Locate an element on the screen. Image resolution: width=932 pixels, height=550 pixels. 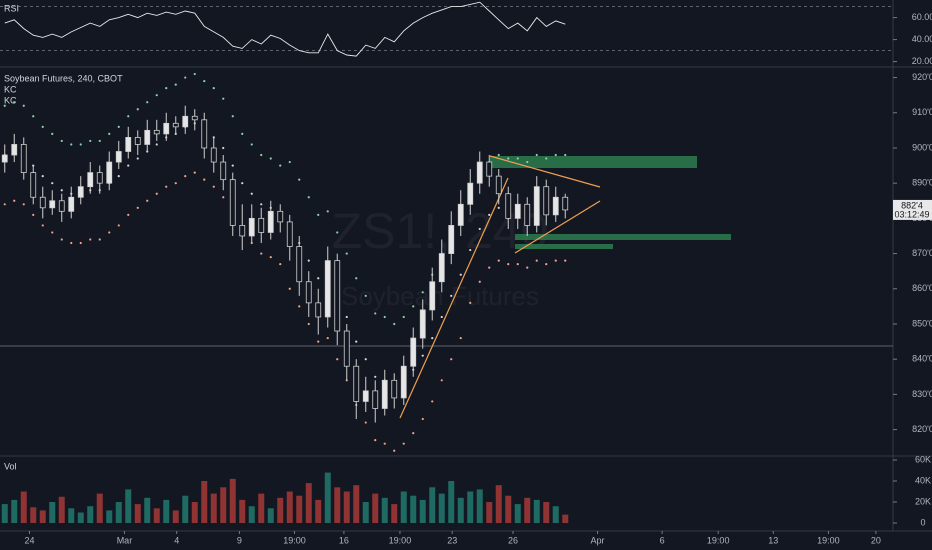
x-tick-label: 16 is located at coordinates (344, 540).